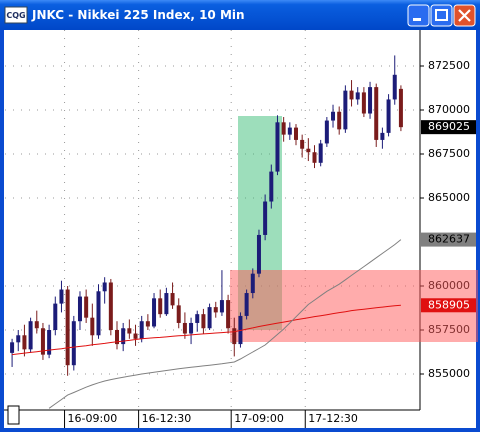 This screenshot has height=436, width=480. I want to click on app-icon-text: CQG, so click(15, 15).